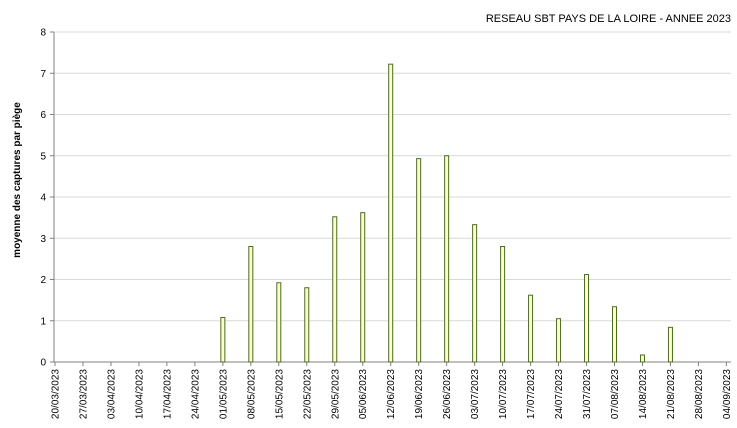 This screenshot has width=737, height=428. I want to click on x-tick-label: 03/04/2023, so click(111, 394).